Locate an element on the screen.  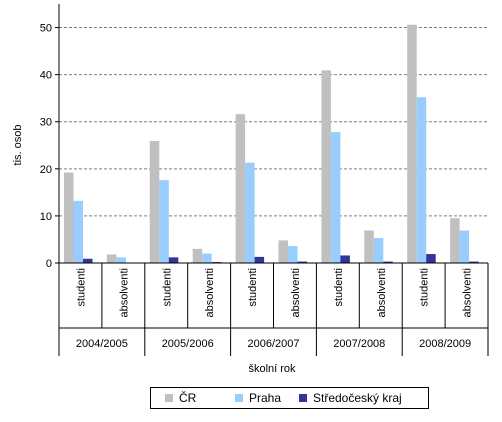
legend: ČR Praha Středočeský kraj is located at coordinates (289, 398).